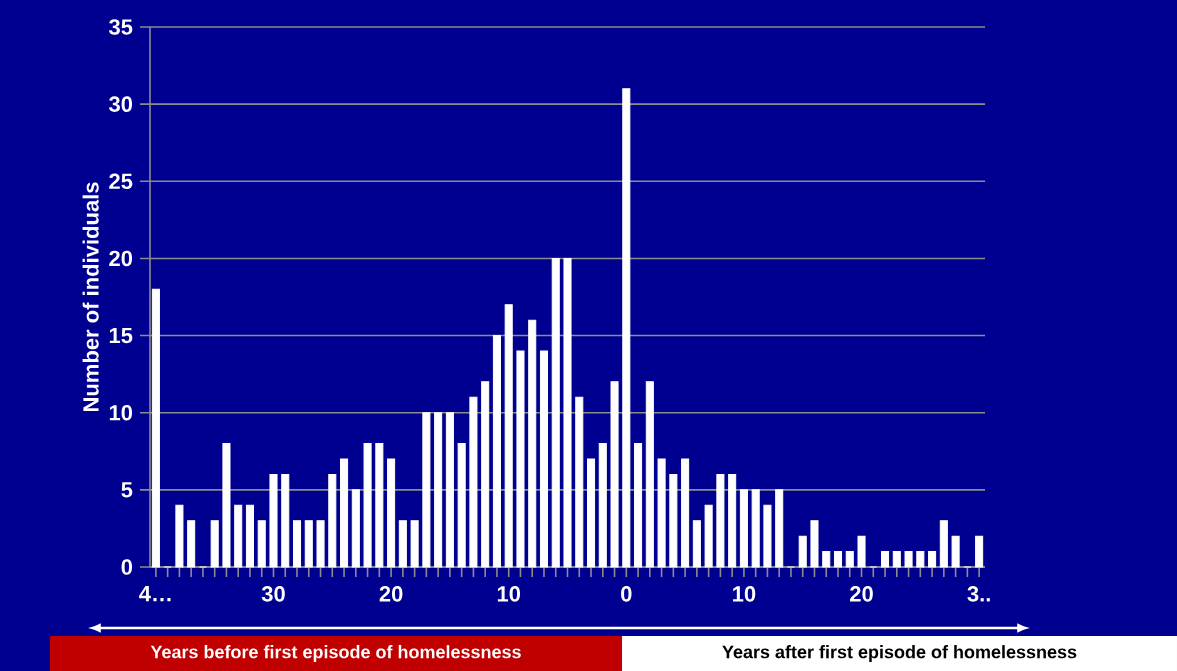  I want to click on x-tick-label: 3.., so click(978, 594).